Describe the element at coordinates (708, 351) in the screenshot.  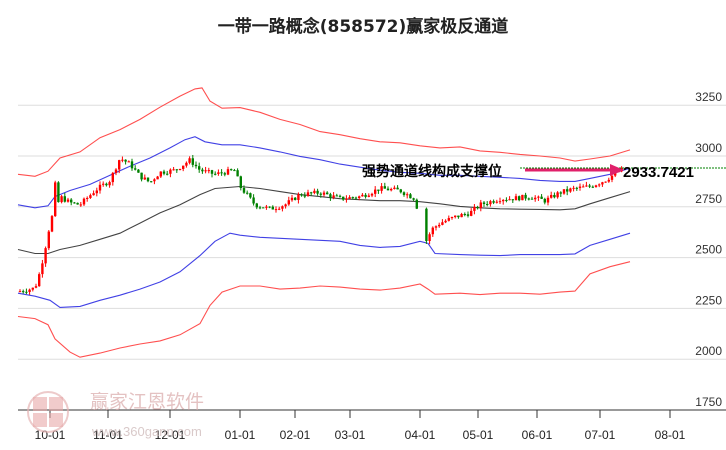
I see `y-tick-label: 2000` at that location.